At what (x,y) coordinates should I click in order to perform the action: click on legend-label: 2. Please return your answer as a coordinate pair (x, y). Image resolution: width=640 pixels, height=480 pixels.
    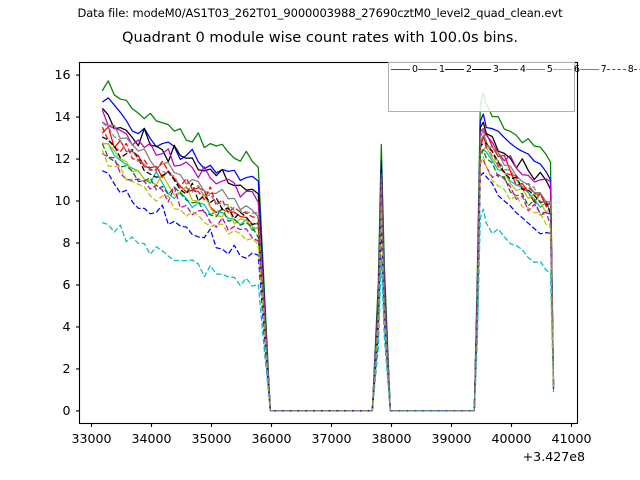
    Looking at the image, I should click on (468, 69).